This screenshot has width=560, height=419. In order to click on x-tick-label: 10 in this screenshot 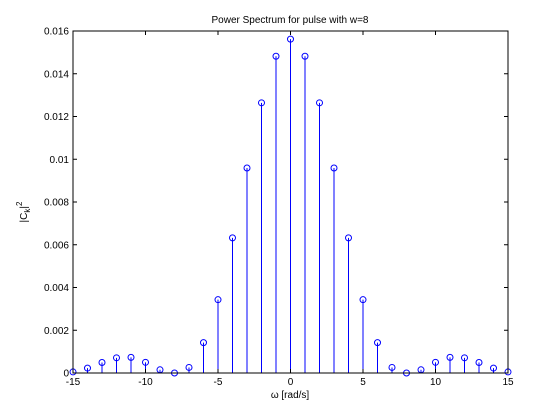, I will do `click(436, 382)`.